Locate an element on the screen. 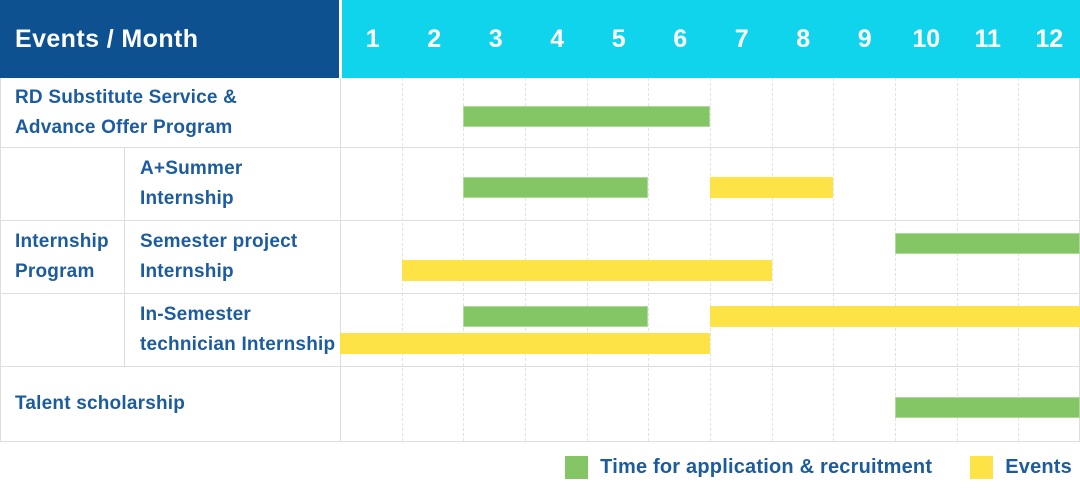 Image resolution: width=1080 pixels, height=494 pixels. month-header-1: 1 is located at coordinates (372, 38).